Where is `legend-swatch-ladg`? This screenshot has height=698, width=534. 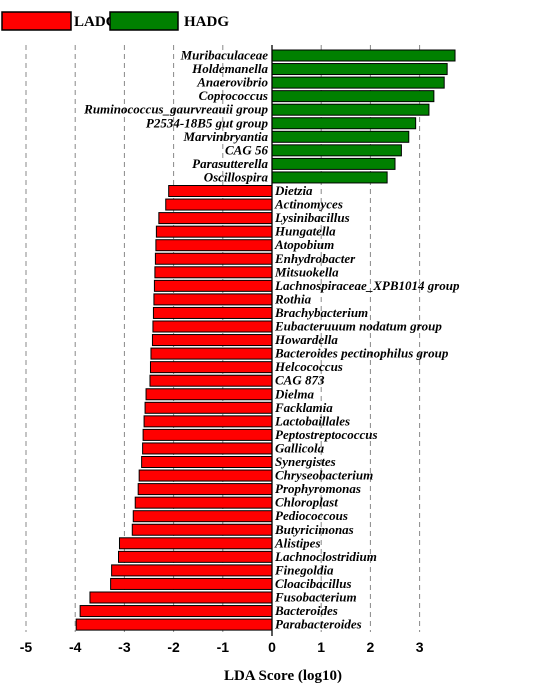 legend-swatch-ladg is located at coordinates (36, 21).